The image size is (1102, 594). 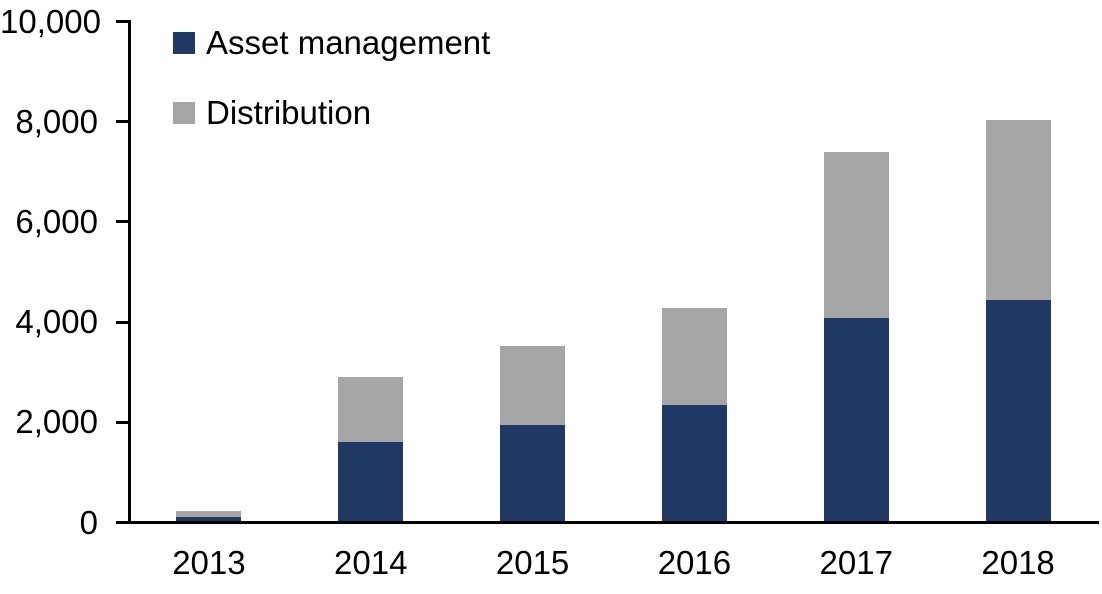 I want to click on x-axis-label-2013: 2013, so click(x=209, y=562).